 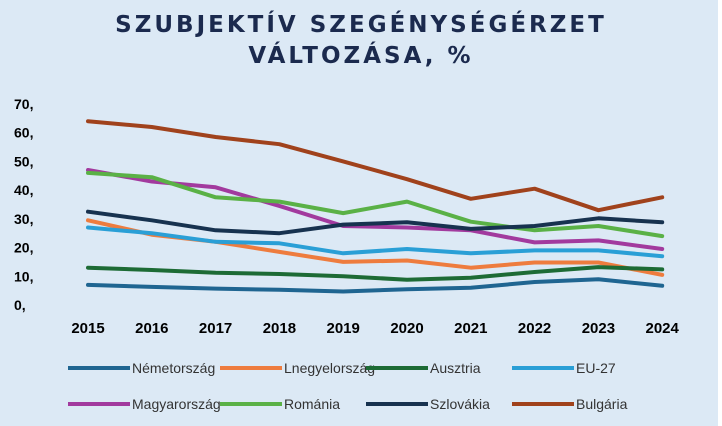 What do you see at coordinates (455, 368) in the screenshot?
I see `legend-label: Ausztria` at bounding box center [455, 368].